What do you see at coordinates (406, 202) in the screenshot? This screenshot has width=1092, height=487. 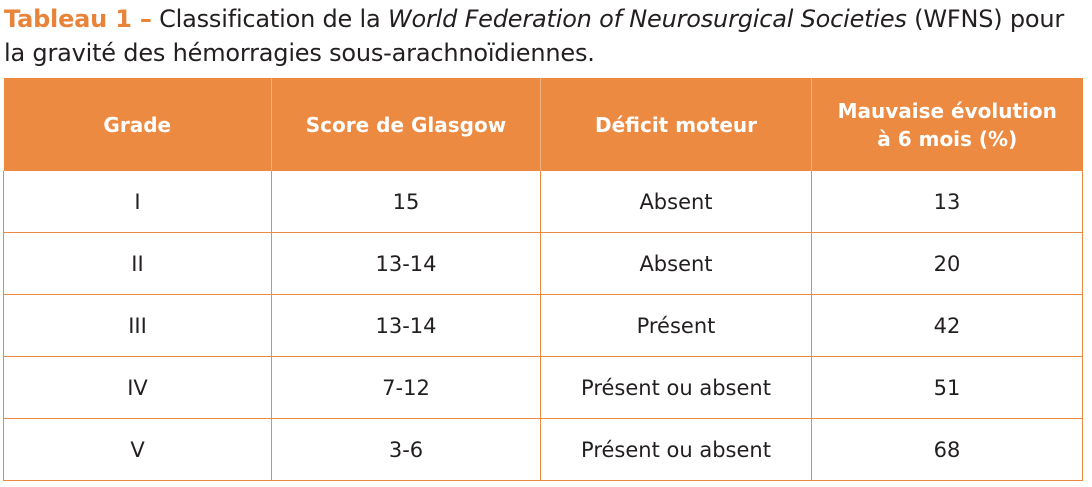 I see `cell-glasgow: 15` at bounding box center [406, 202].